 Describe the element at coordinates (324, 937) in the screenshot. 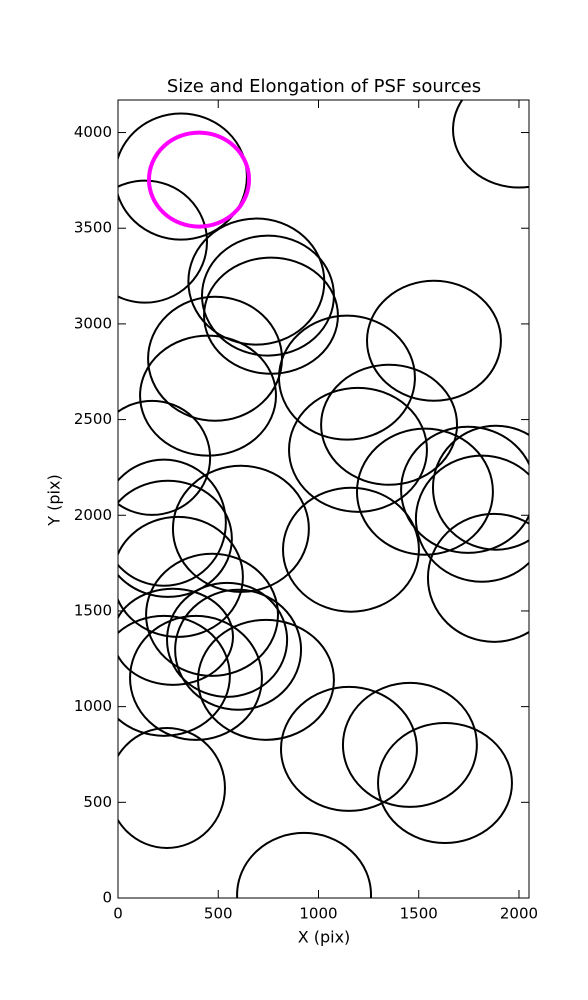

I see `x-axis-label: X (pix)` at that location.